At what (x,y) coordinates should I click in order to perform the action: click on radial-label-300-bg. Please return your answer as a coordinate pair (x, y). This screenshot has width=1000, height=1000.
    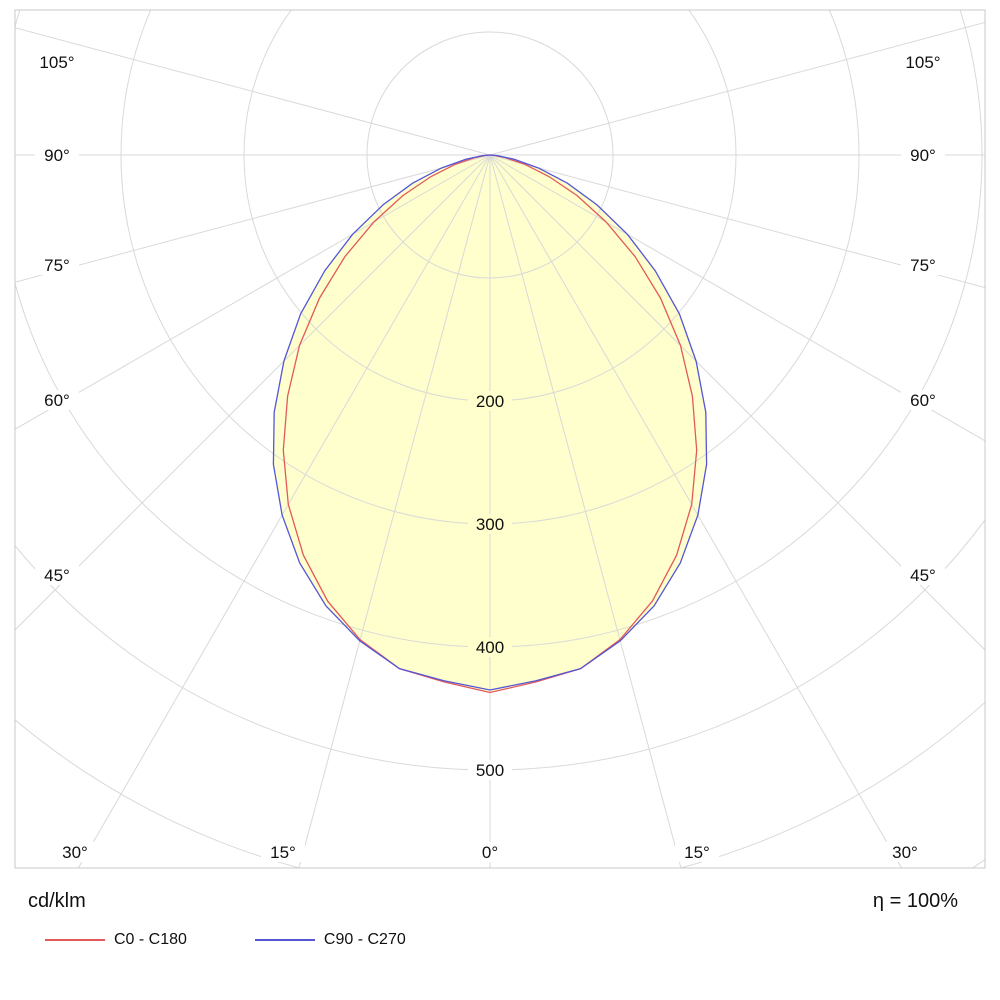
    Looking at the image, I should click on (490, 524).